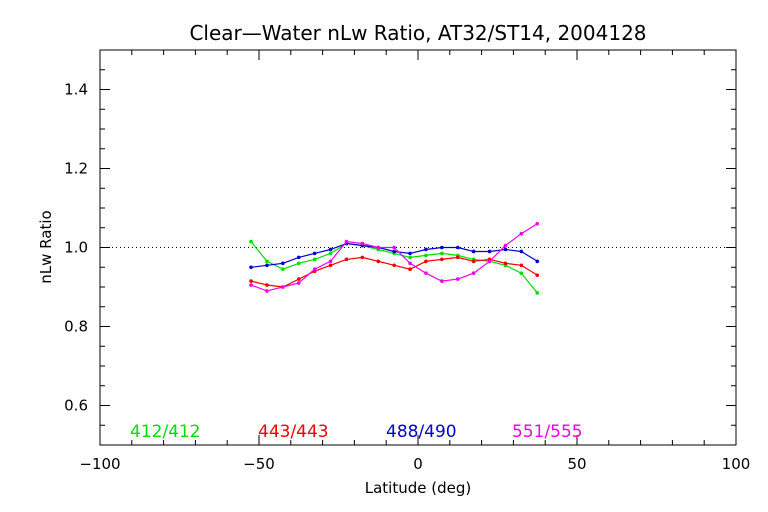  Describe the element at coordinates (259, 464) in the screenshot. I see `x-tick-label: −50` at that location.